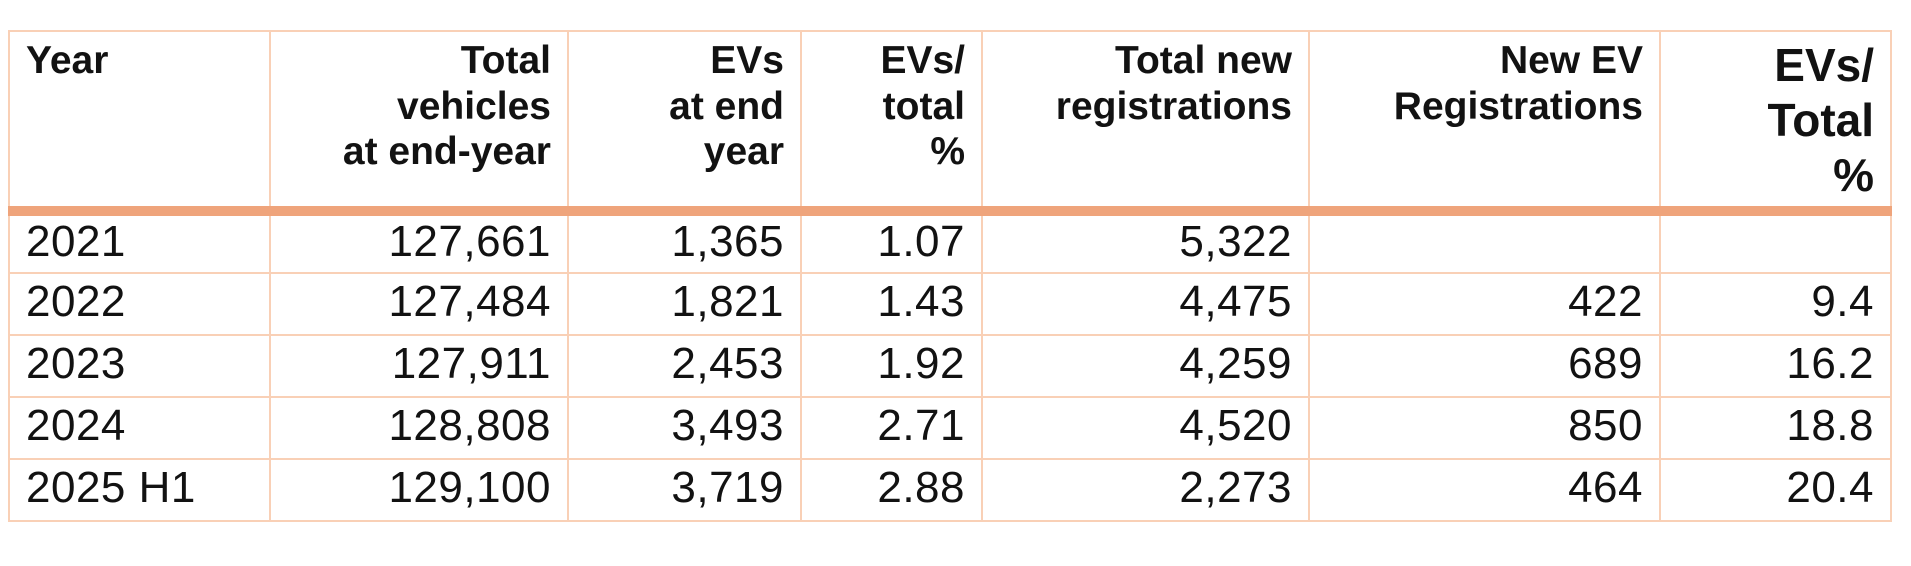  I want to click on value-cell-total-vehicles: 127,911, so click(419, 366).